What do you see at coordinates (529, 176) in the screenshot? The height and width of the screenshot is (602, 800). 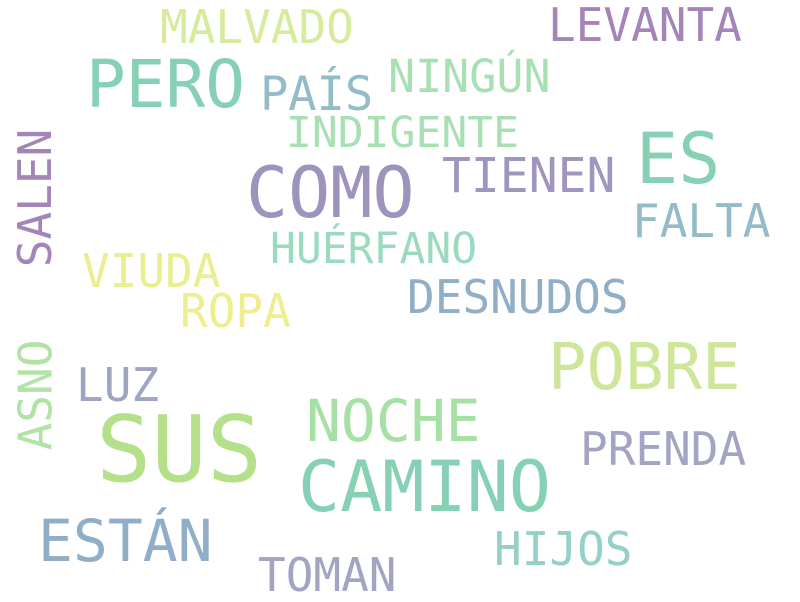 I see `word-tienen: TIENEN` at bounding box center [529, 176].